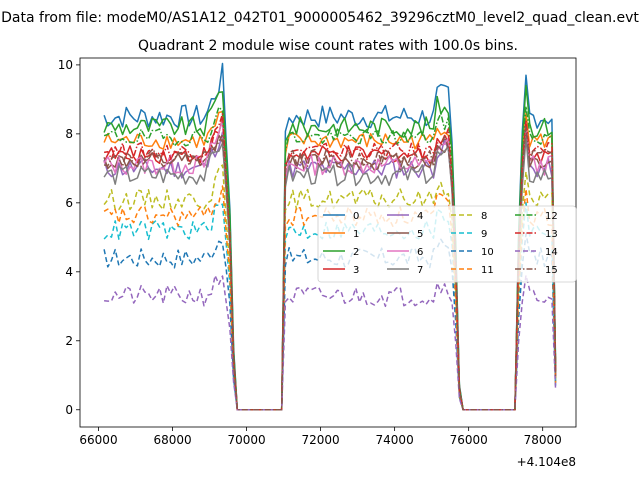 The width and height of the screenshot is (640, 480). I want to click on y-tick-label: 2, so click(69, 341).